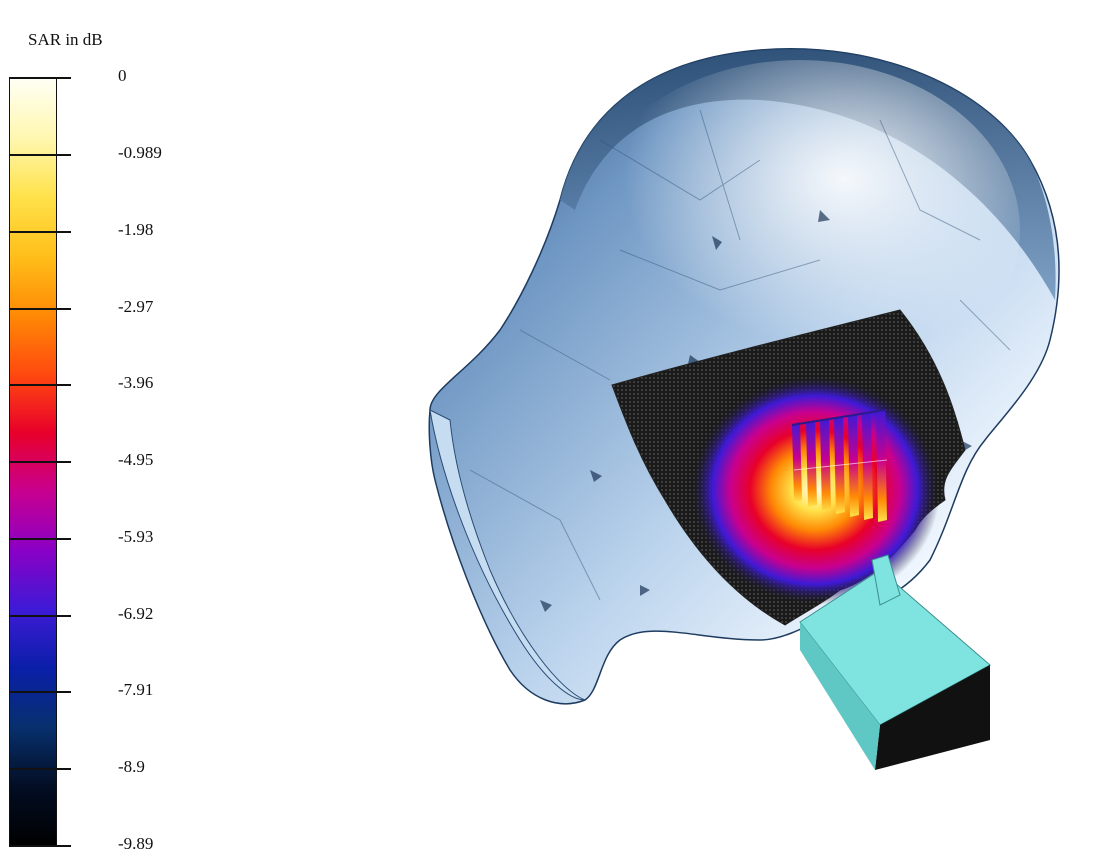 The image size is (1104, 854). I want to click on sar-probe-grid, so click(839, 465).